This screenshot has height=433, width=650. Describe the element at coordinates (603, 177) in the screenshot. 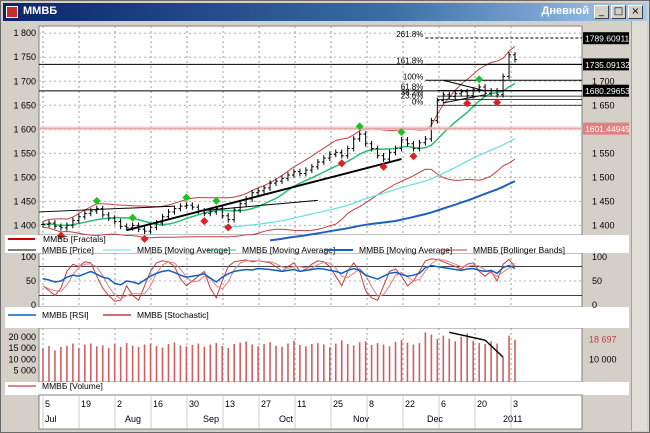

I see `price-axis-tick-right: 1 500` at that location.